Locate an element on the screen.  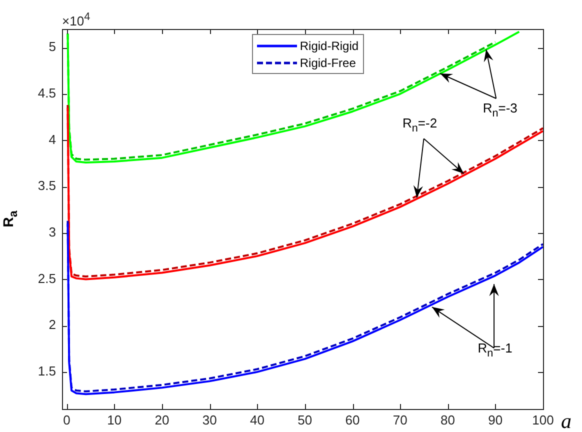
x-tick-label: 0 is located at coordinates (66, 420).